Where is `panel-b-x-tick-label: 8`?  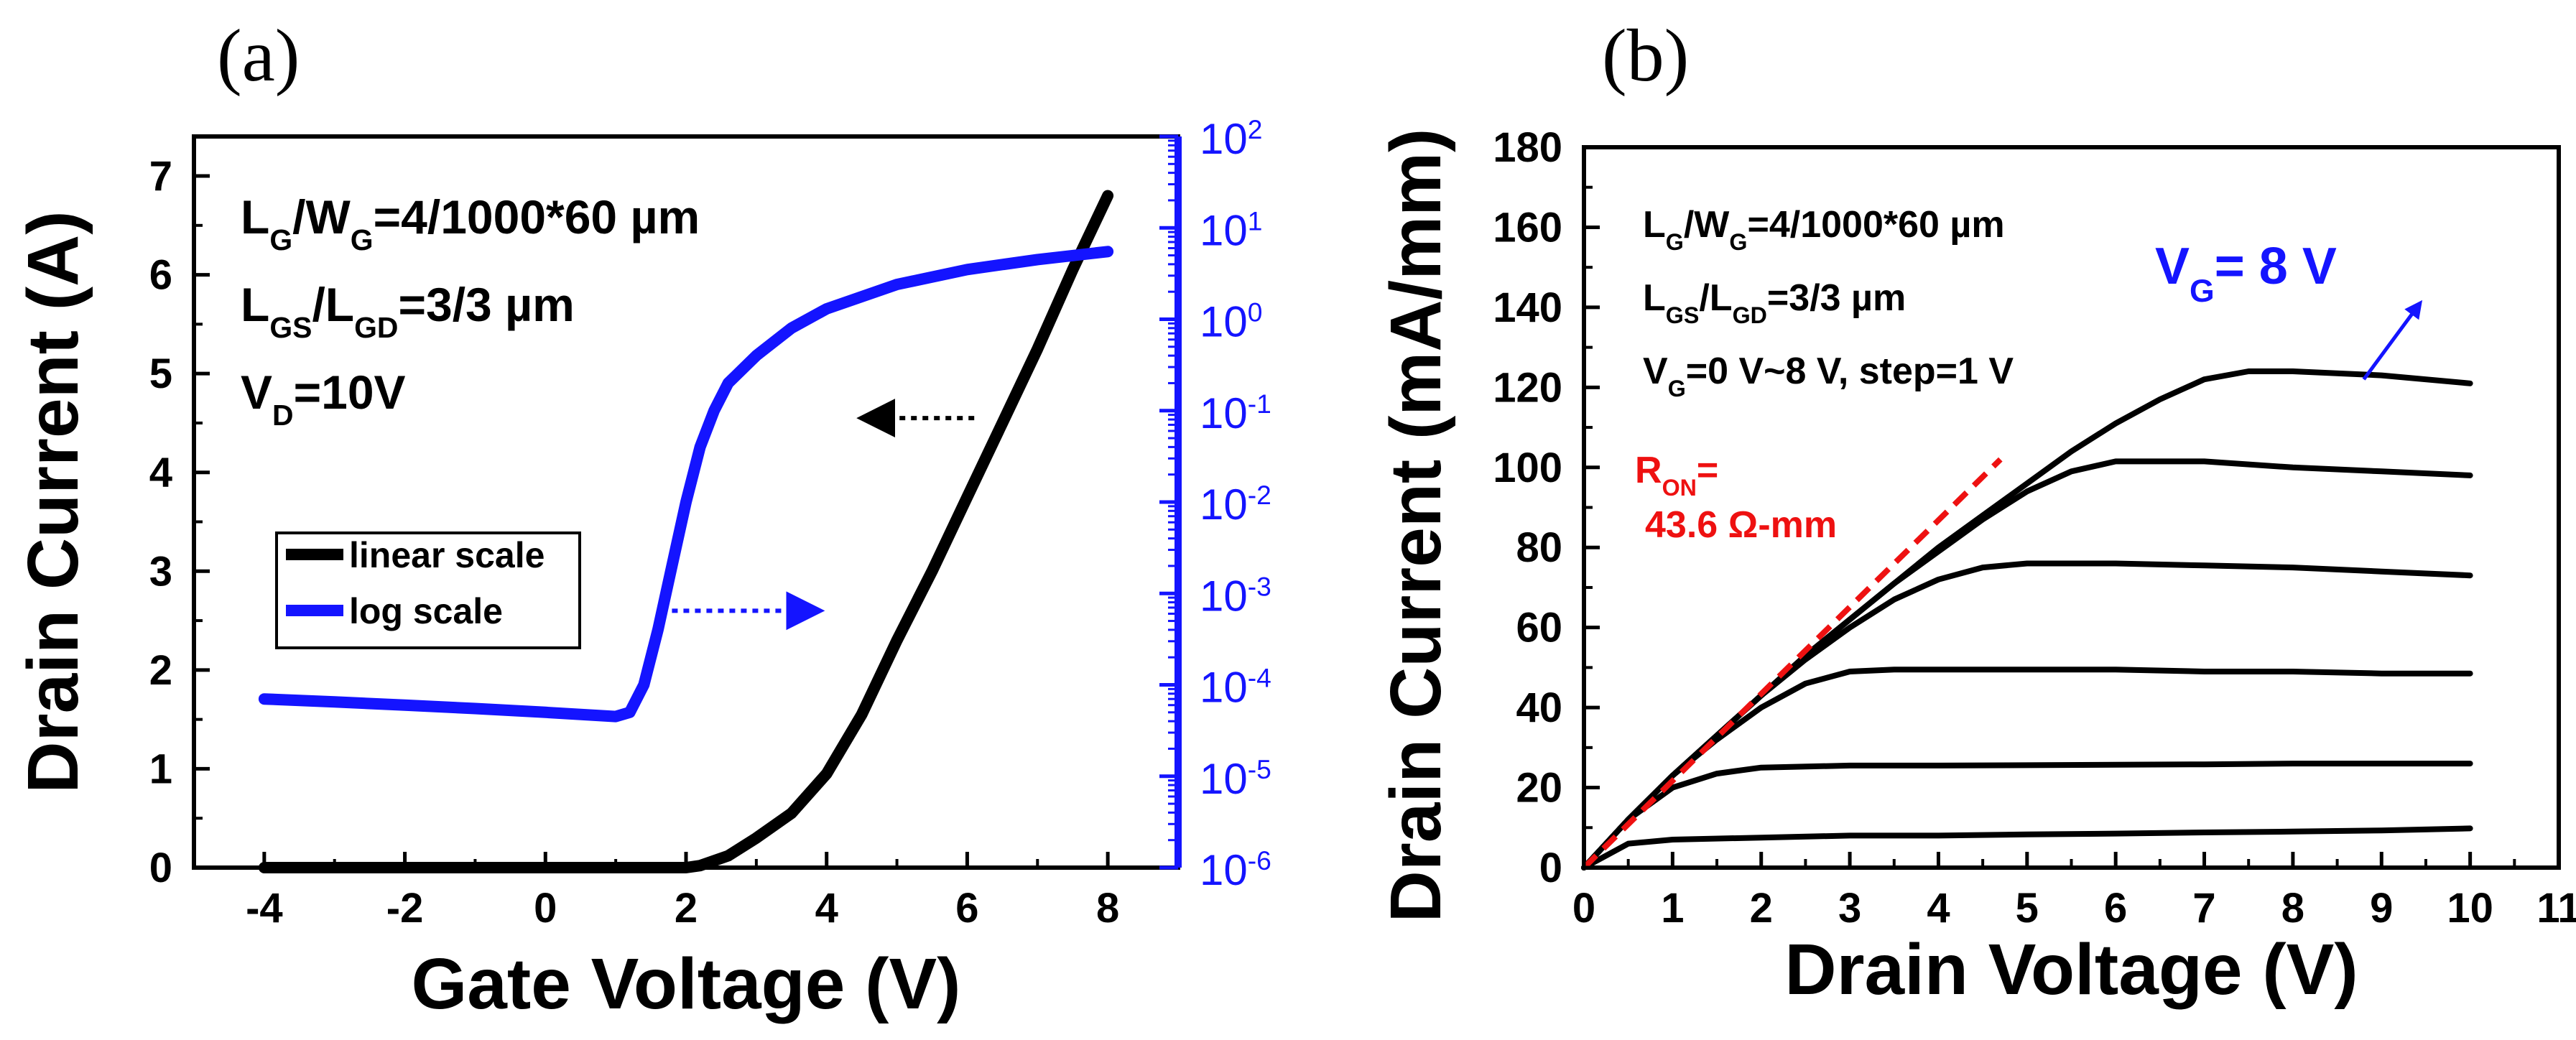
panel-b-x-tick-label: 8 is located at coordinates (2292, 908).